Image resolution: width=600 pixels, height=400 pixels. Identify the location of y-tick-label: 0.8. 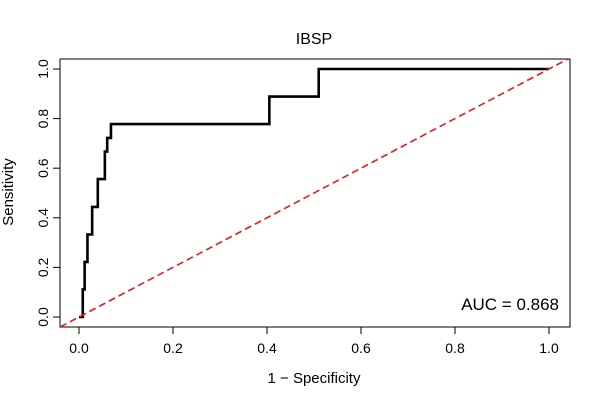
(43, 119).